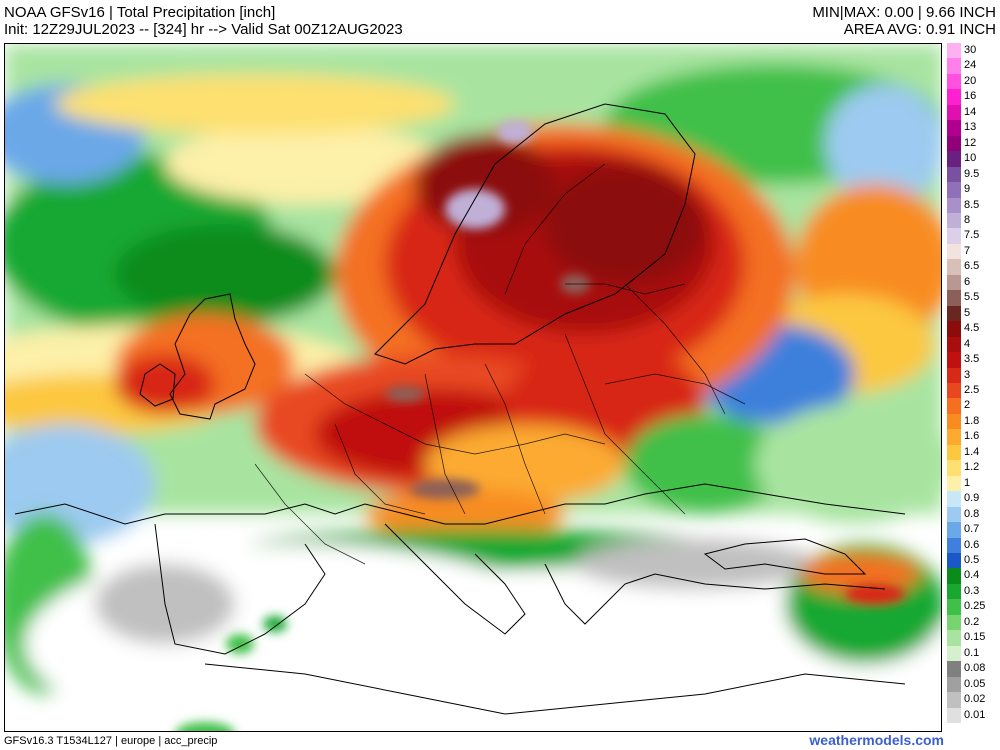 The image size is (1000, 750). Describe the element at coordinates (973, 499) in the screenshot. I see `legend-entry: 0.9` at that location.